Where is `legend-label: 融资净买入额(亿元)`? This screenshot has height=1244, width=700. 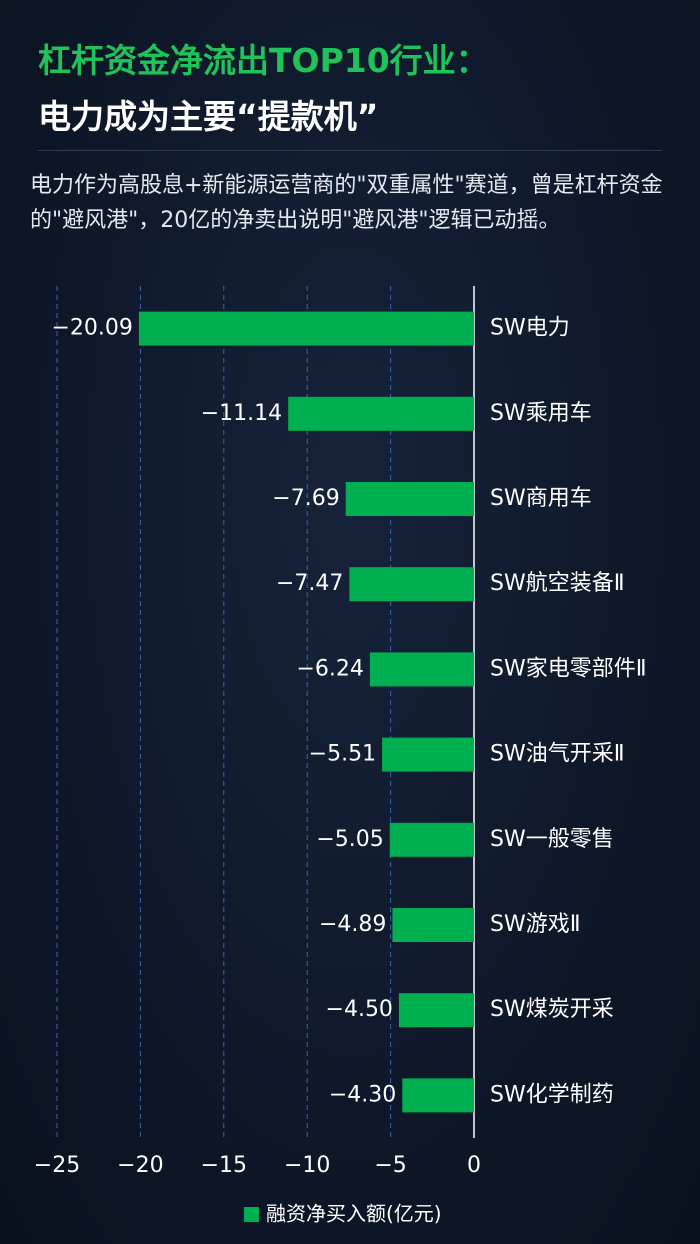 legend-label: 融资净买入额(亿元) is located at coordinates (354, 1214).